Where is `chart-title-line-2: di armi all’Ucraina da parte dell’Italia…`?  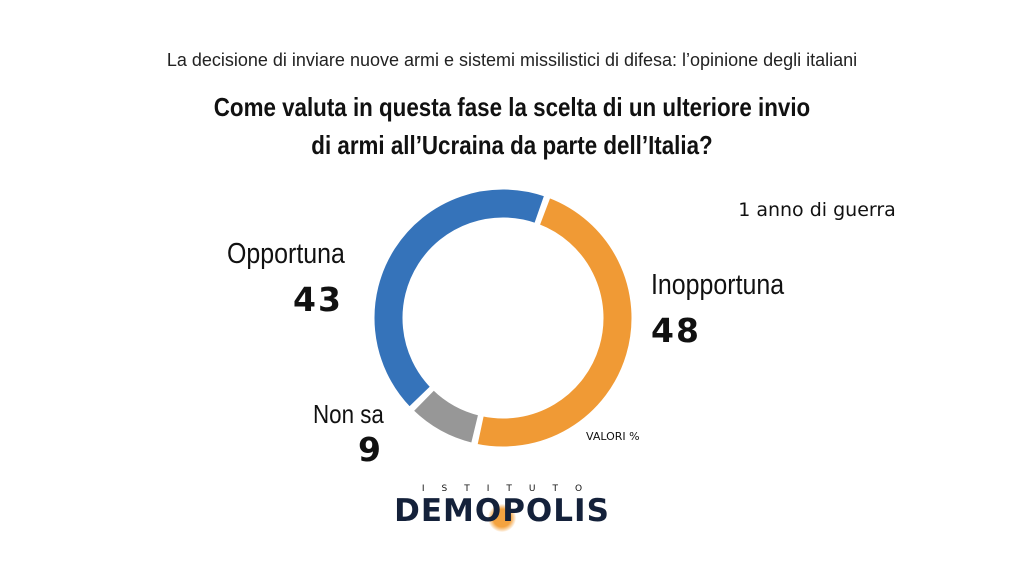
chart-title-line-2: di armi all’Ucraina da parte dell’Italia… is located at coordinates (512, 145).